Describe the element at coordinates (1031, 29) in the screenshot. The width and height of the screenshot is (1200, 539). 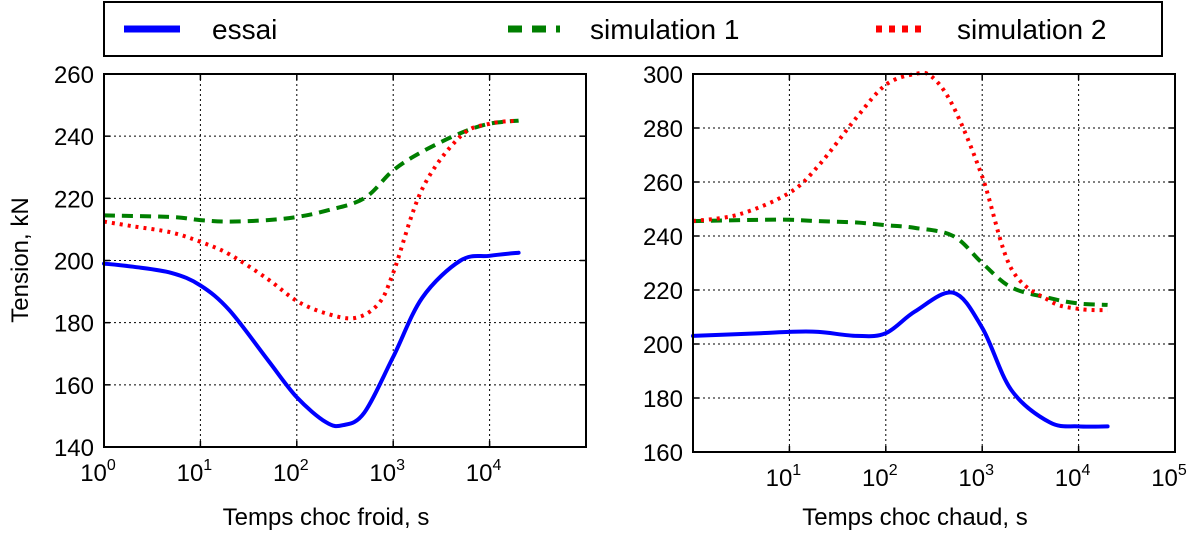
I see `legend-label-simulation-2: simulation 2` at that location.